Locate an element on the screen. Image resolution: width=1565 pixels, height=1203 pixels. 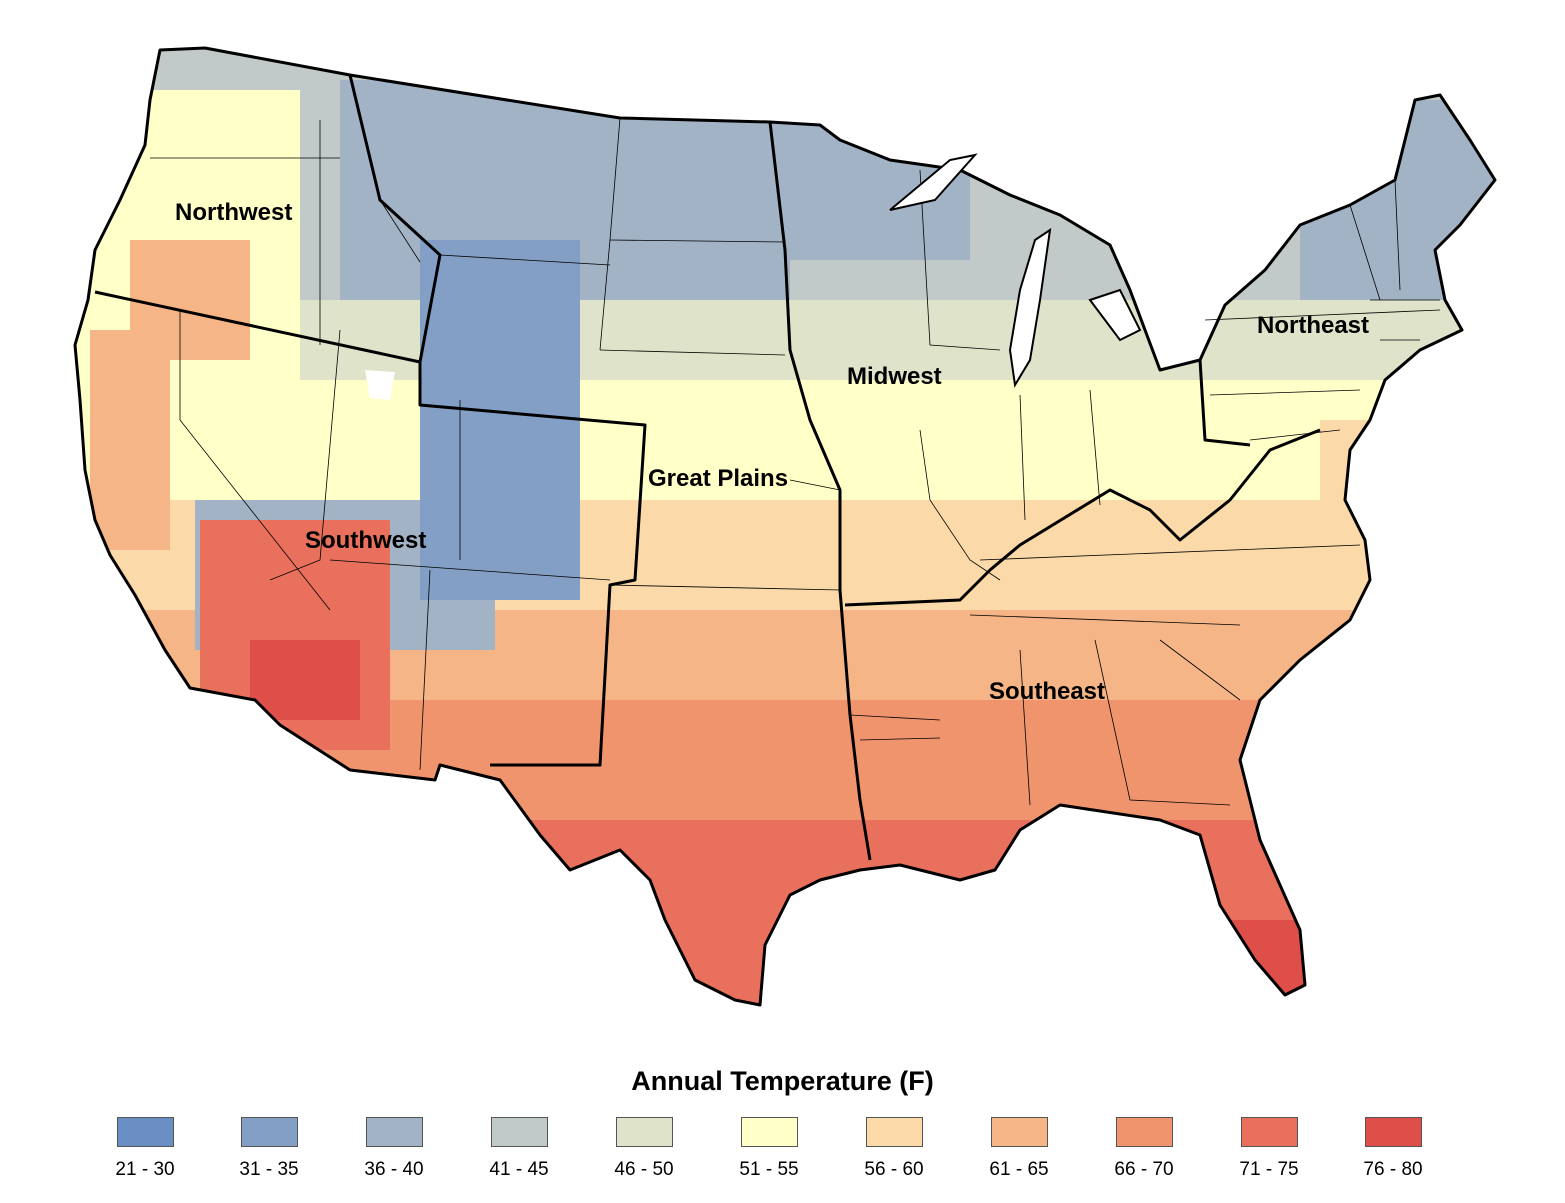
band-61-65-california-coast is located at coordinates (130, 440).